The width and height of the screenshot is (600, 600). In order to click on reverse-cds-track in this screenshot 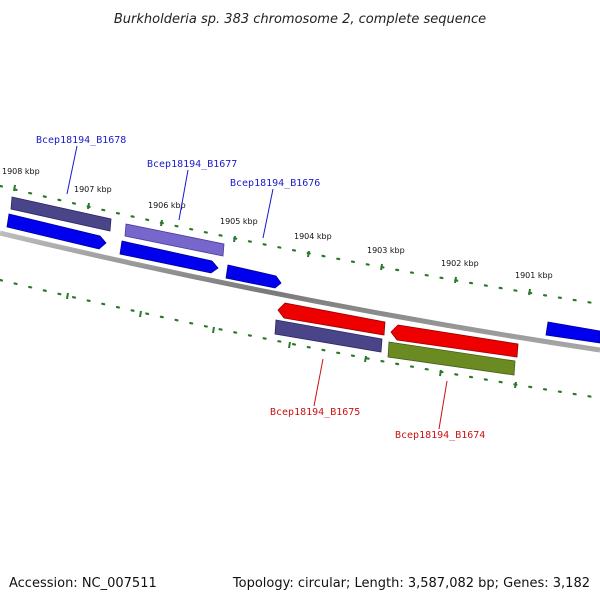, I will do `click(398, 330)`.